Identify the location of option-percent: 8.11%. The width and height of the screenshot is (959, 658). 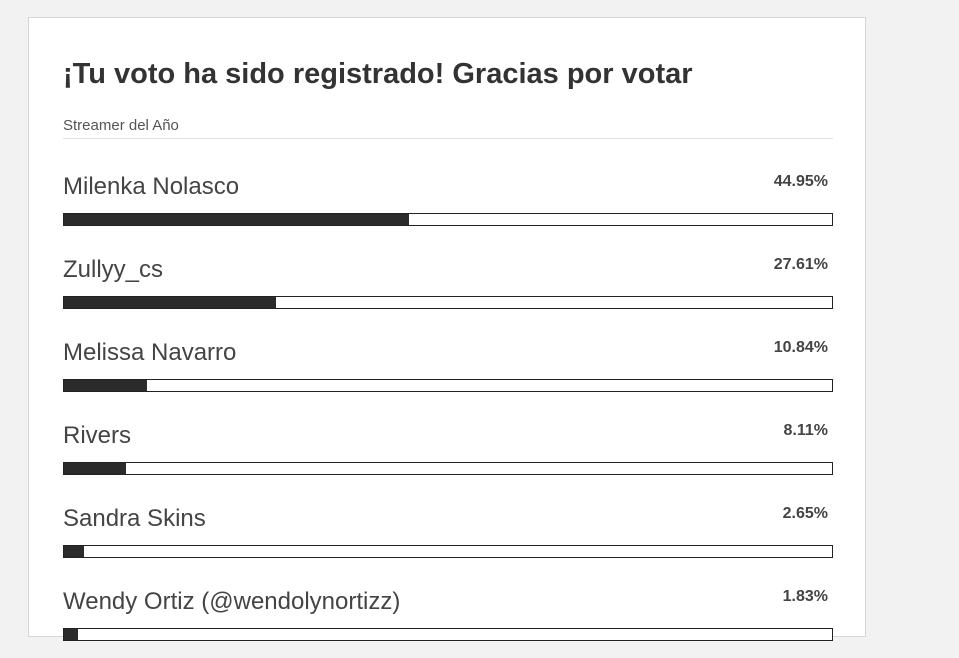
(805, 430).